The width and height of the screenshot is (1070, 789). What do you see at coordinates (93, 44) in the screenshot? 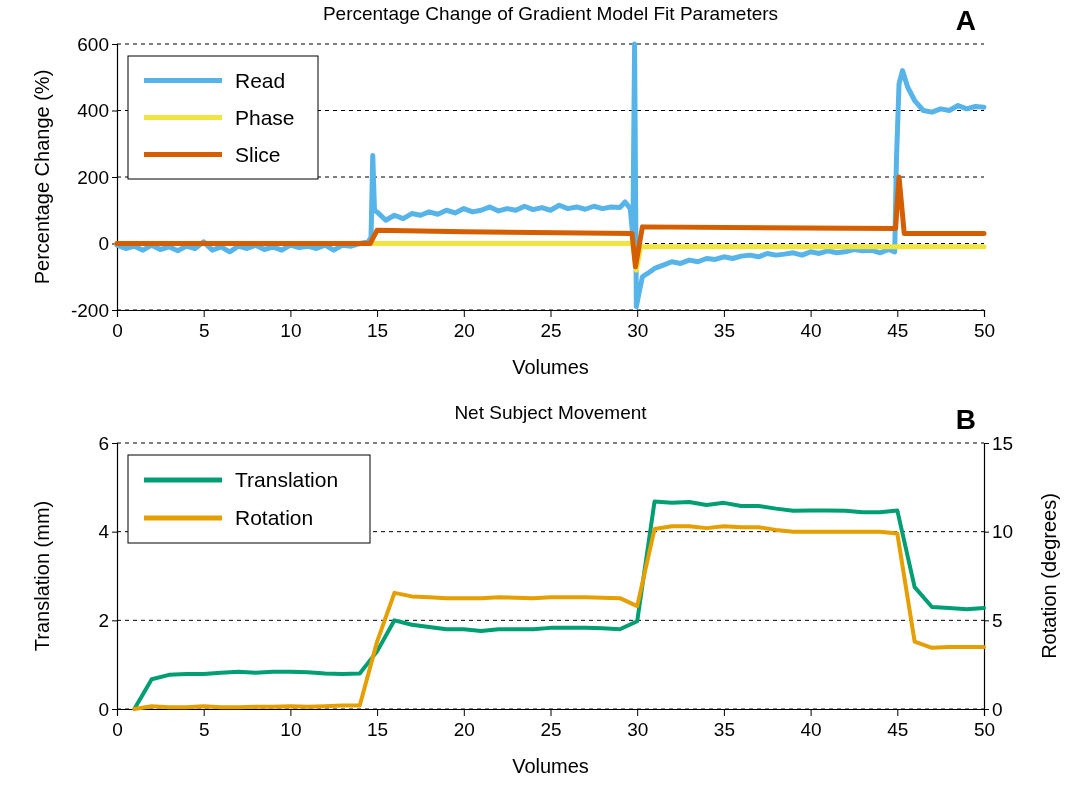
I see `y-tick-label: 600` at bounding box center [93, 44].